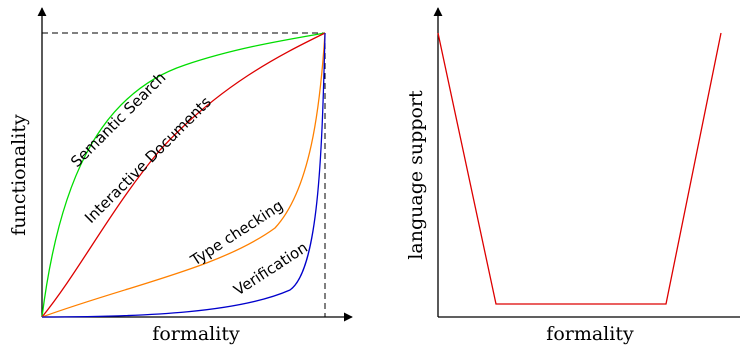  I want to click on right-x-axis-label: formality, so click(590, 334).